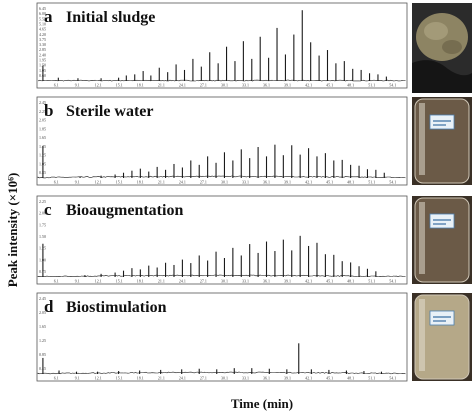  Describe the element at coordinates (110, 111) in the screenshot. I see `panel-title: Sterile water` at that location.